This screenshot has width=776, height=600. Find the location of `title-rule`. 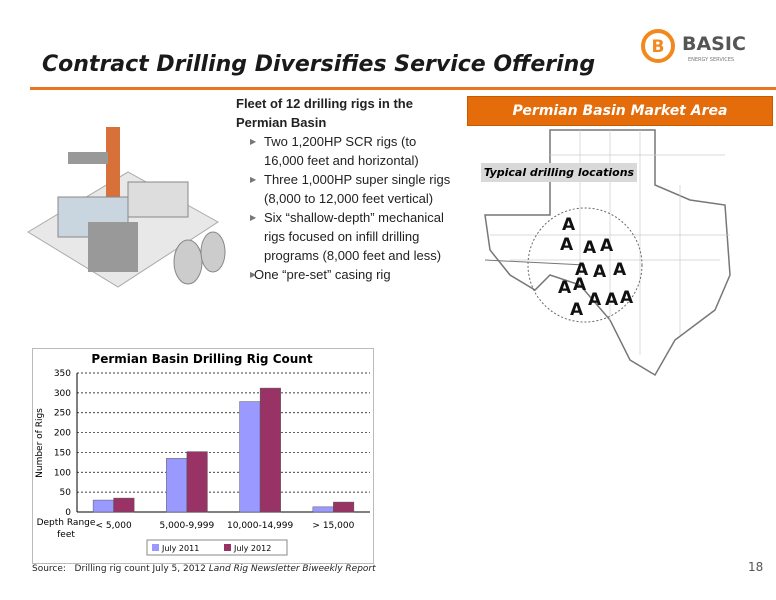

title-rule is located at coordinates (403, 88).